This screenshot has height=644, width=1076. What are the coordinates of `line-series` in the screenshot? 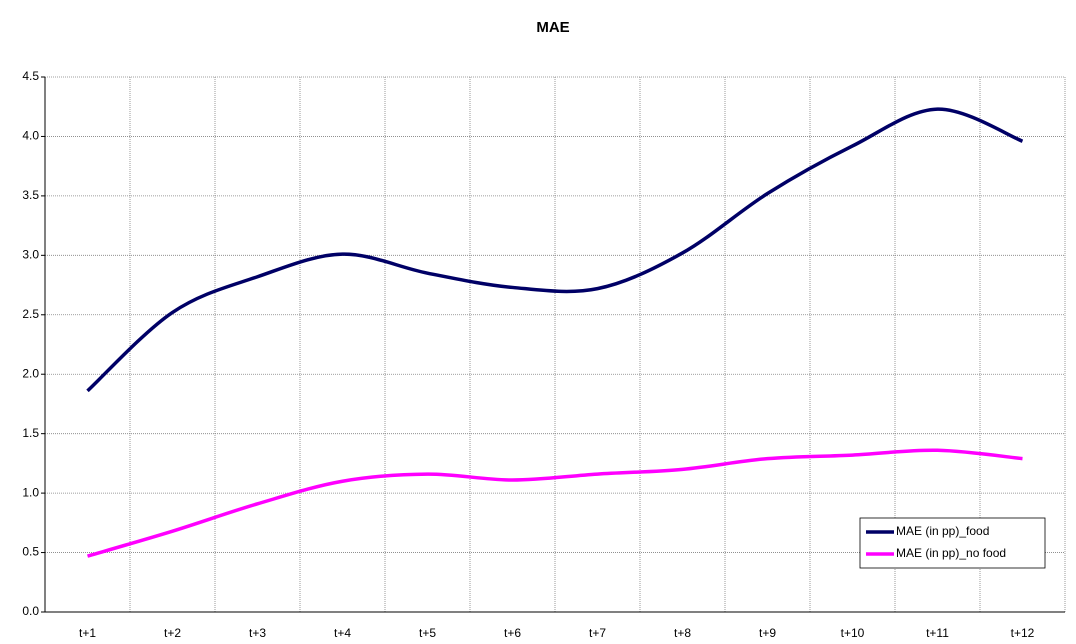 It's located at (555, 503).